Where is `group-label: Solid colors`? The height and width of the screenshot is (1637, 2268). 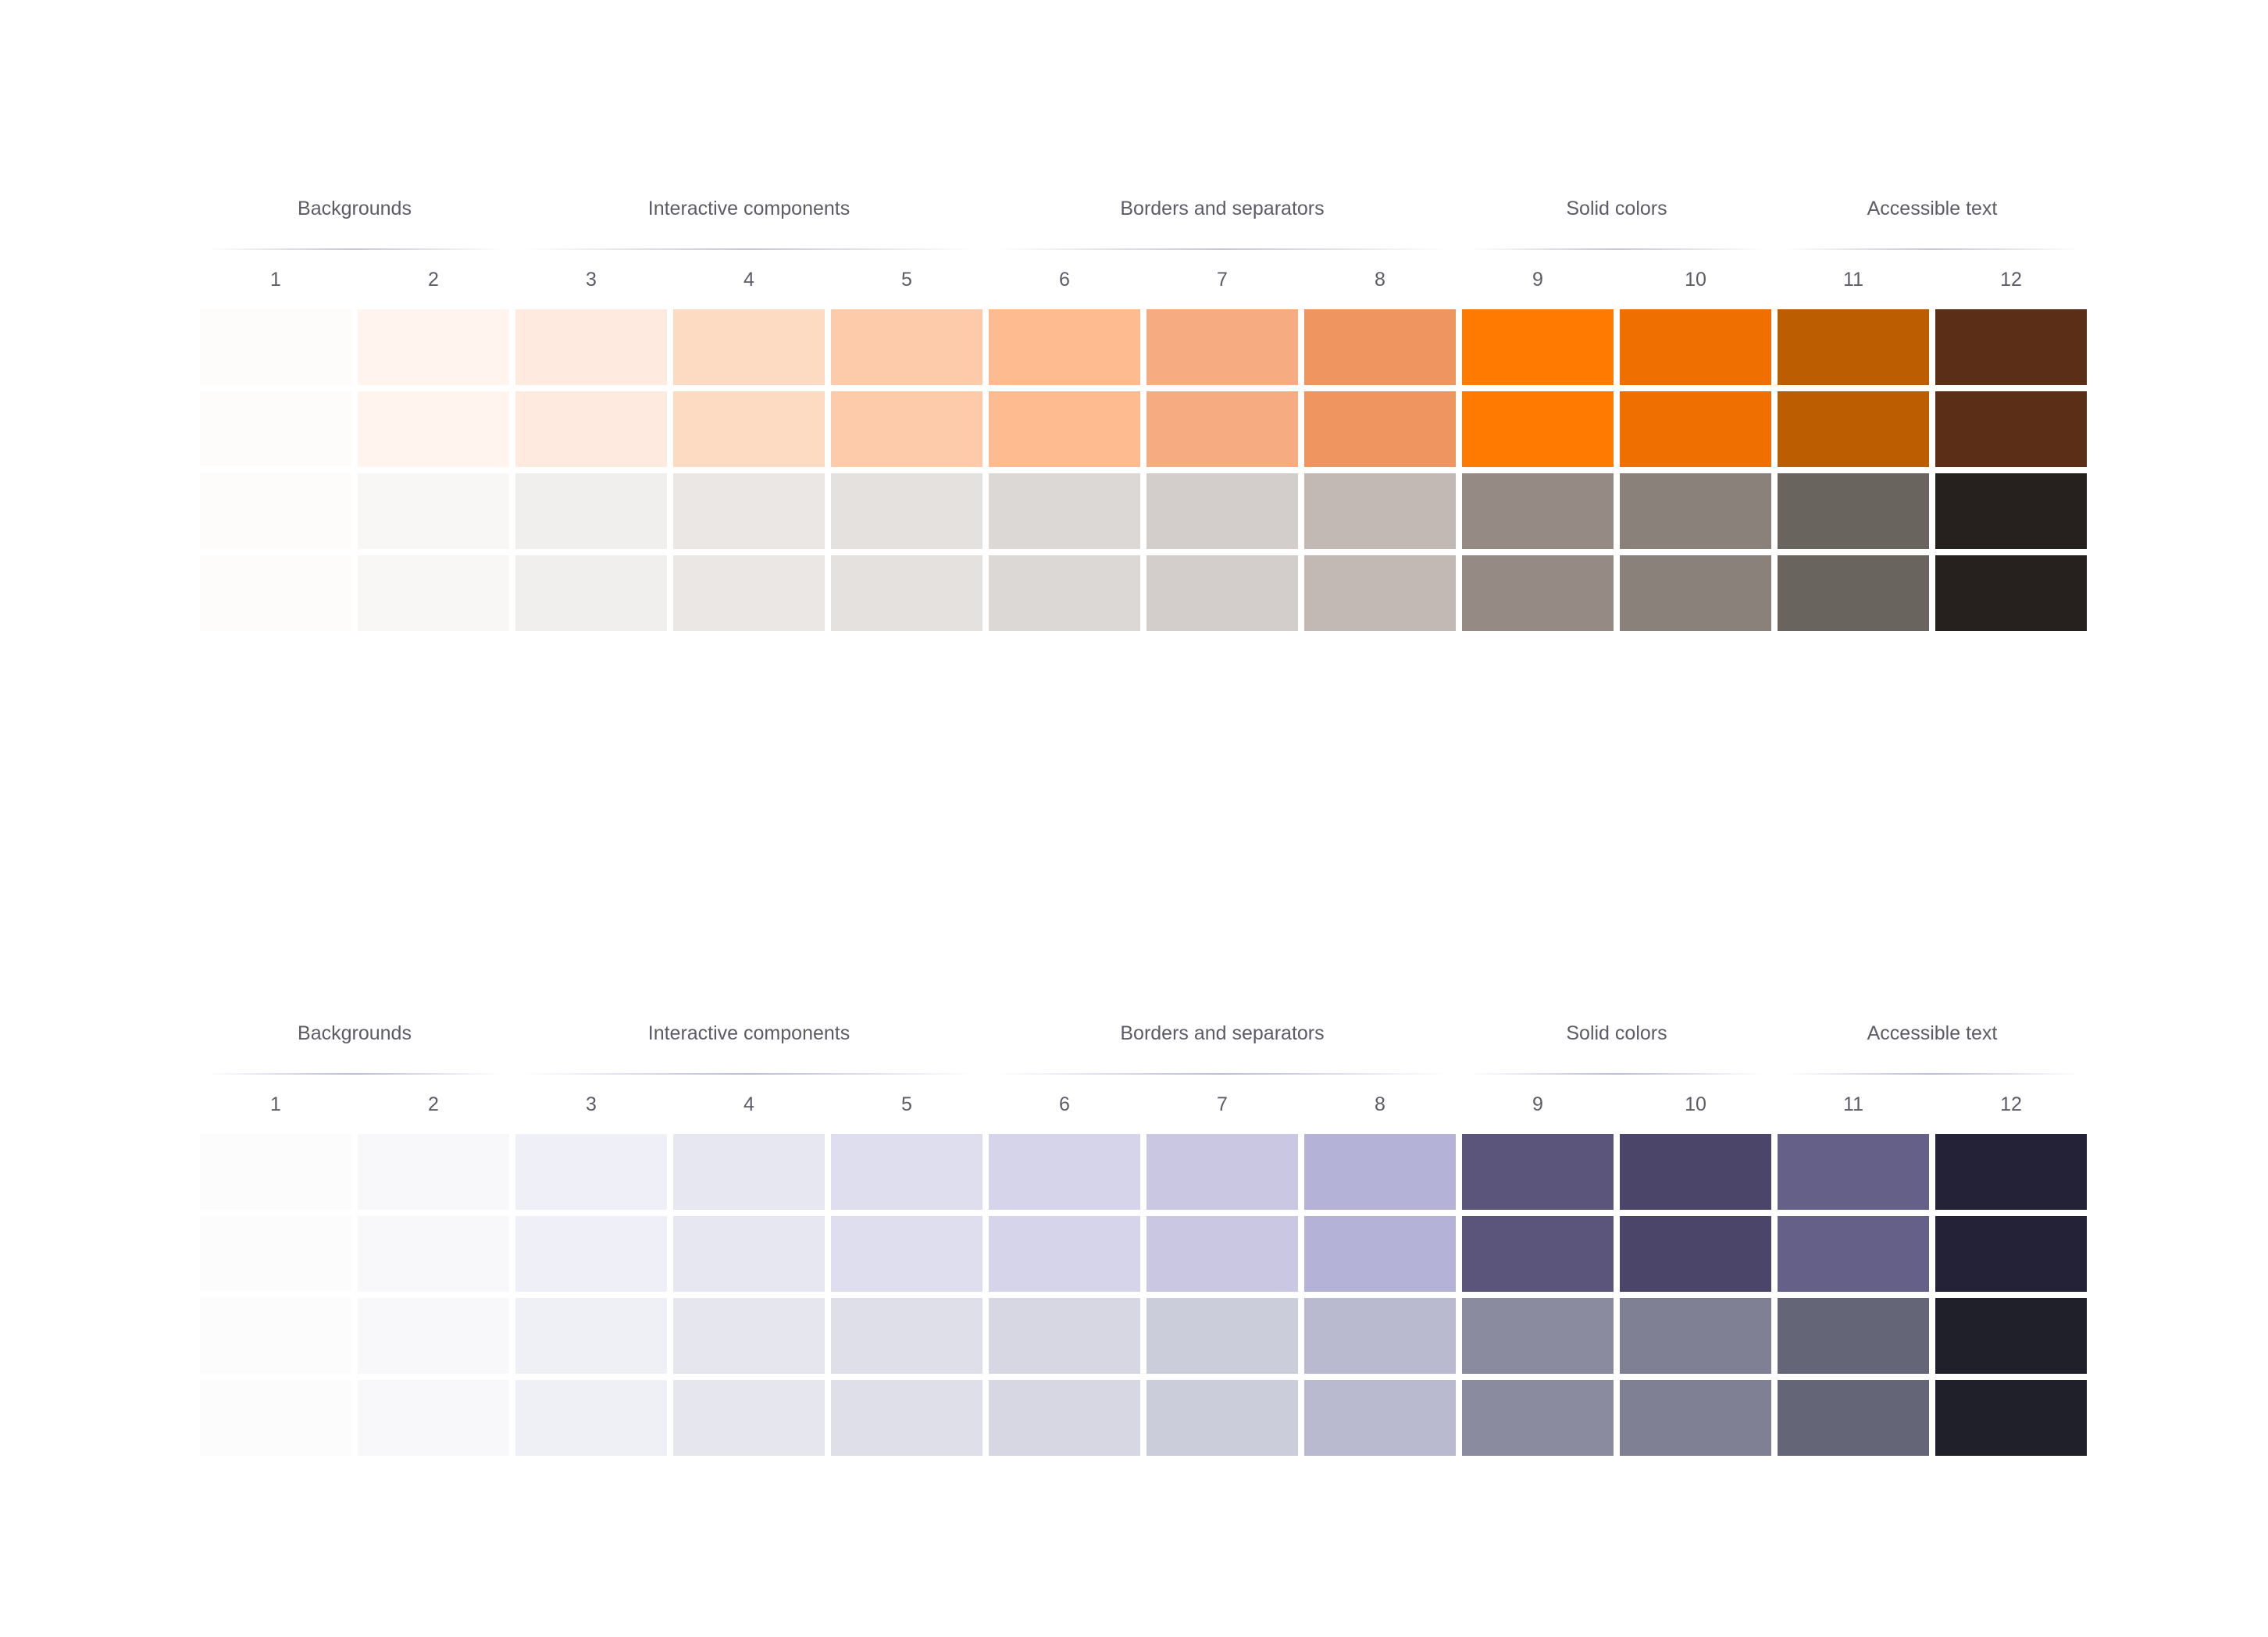
group-label: Solid colors is located at coordinates (1616, 1033).